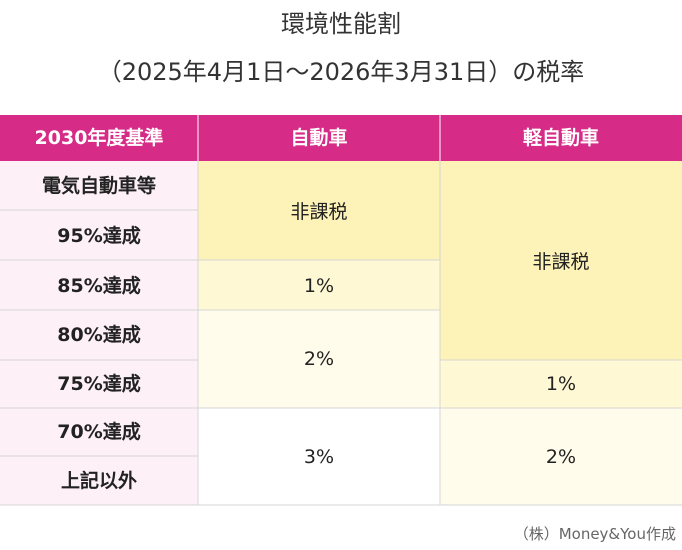 The image size is (682, 550). Describe the element at coordinates (98, 431) in the screenshot. I see `row-label: 70%達成` at that location.